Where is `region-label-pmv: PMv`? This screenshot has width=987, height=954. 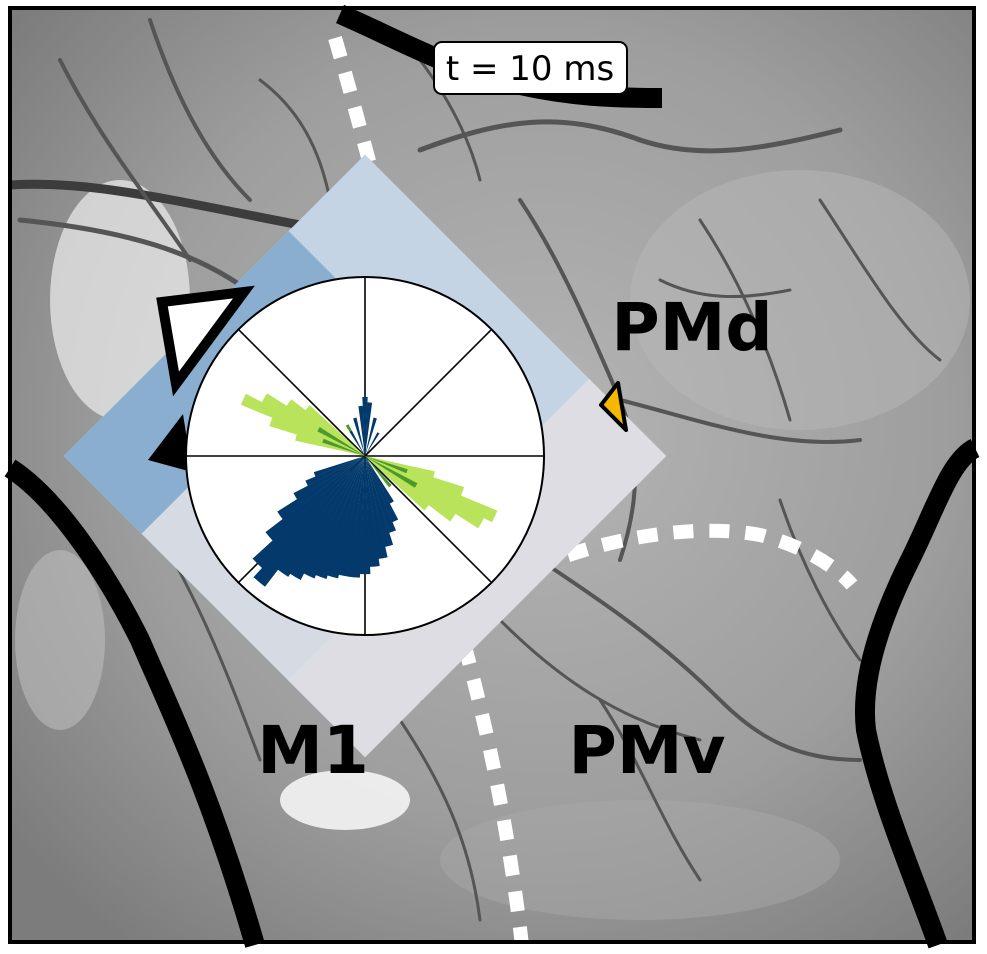 region-label-pmv: PMv is located at coordinates (646, 750).